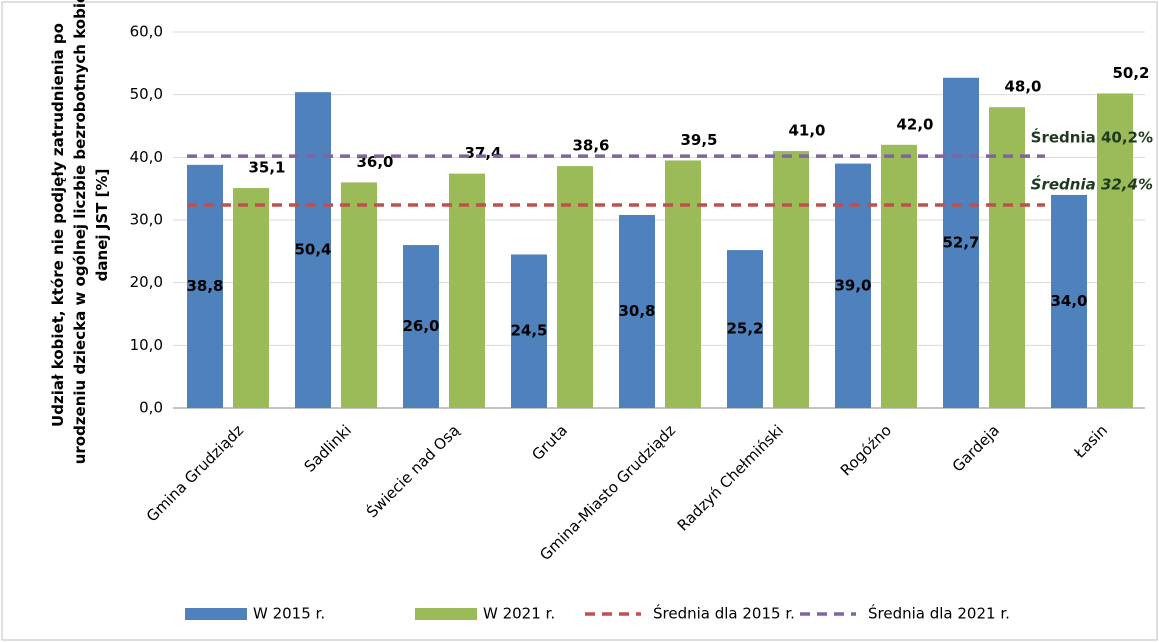 The width and height of the screenshot is (1159, 642). I want to click on y-axis-title-line: danej JST [%], so click(102, 225).